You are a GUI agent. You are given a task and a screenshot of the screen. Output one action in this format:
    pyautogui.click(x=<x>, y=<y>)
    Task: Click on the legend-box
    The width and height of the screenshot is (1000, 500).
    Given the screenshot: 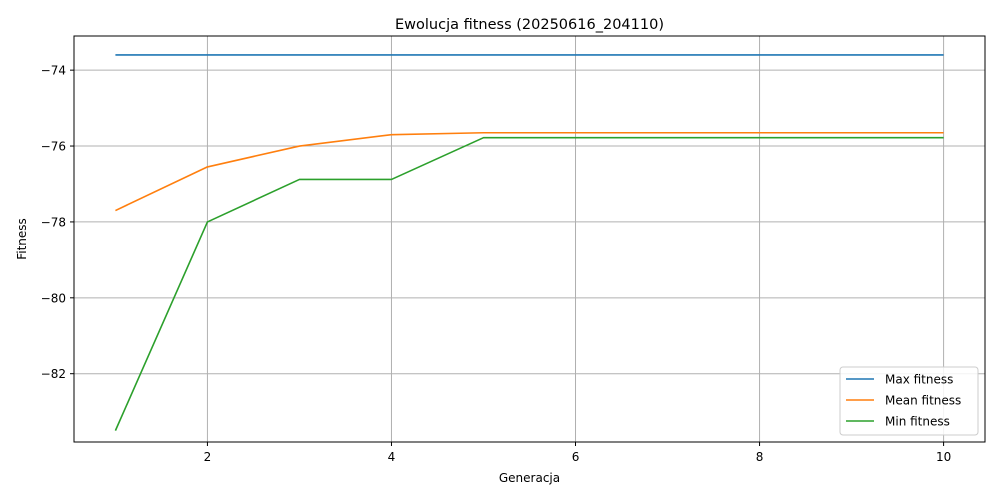 What is the action you would take?
    pyautogui.click(x=909, y=401)
    